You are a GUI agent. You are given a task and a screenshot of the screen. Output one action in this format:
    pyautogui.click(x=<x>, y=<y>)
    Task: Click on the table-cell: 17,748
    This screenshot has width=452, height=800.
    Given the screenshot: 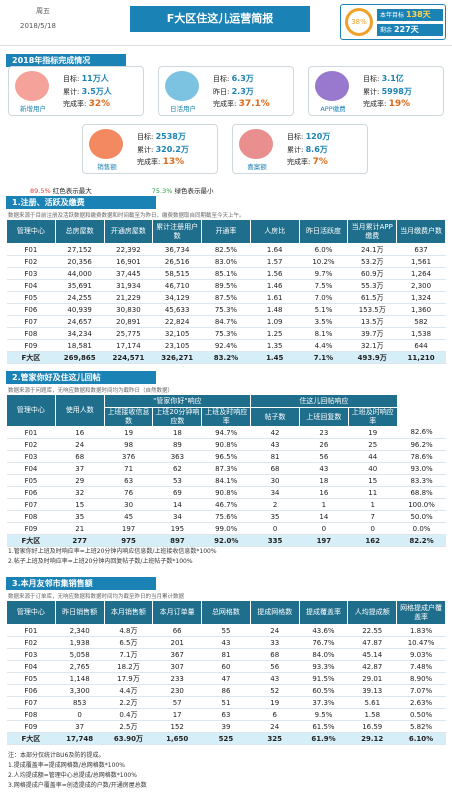 What is the action you would take?
    pyautogui.click(x=80, y=738)
    